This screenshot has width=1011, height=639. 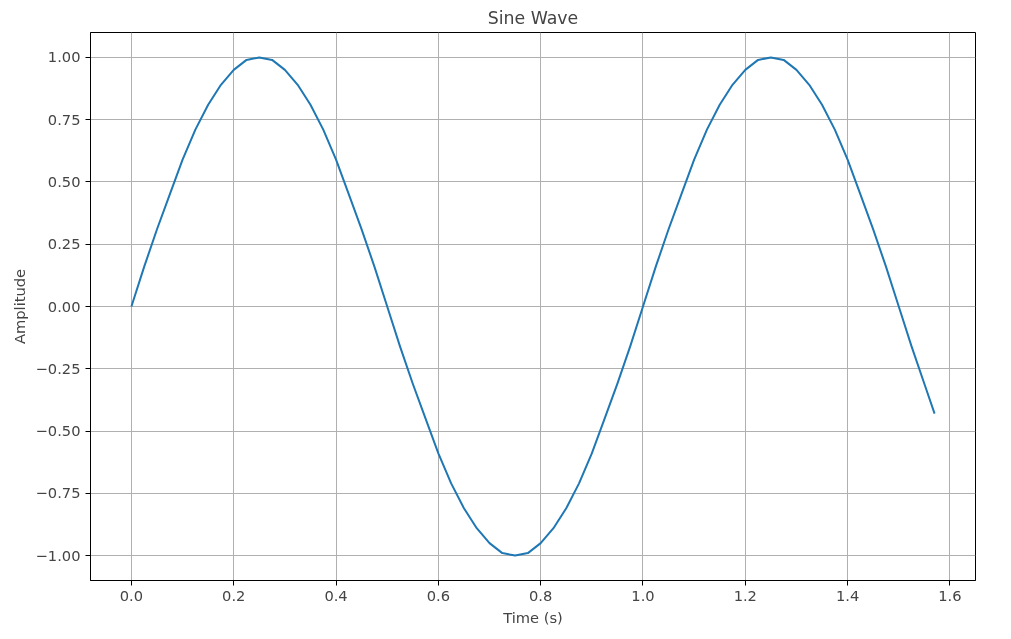 What do you see at coordinates (64, 57) in the screenshot?
I see `y-tick-label: 1.00` at bounding box center [64, 57].